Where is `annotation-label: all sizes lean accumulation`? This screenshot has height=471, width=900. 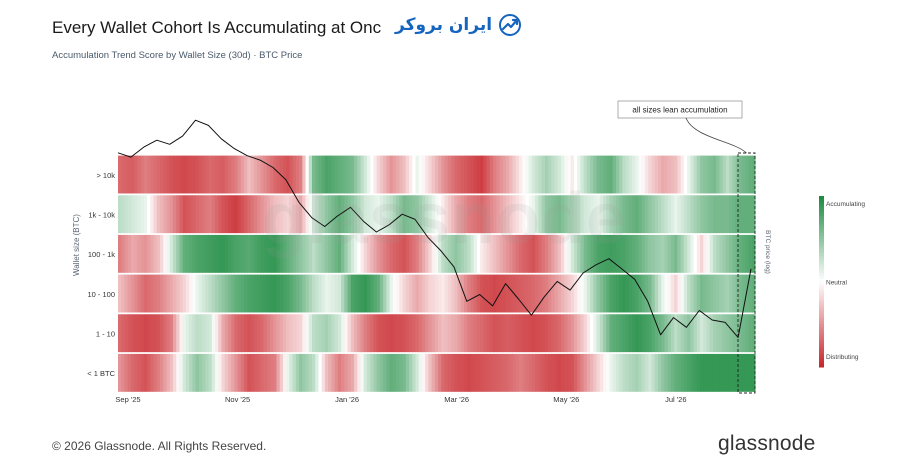 annotation-label: all sizes lean accumulation is located at coordinates (679, 110).